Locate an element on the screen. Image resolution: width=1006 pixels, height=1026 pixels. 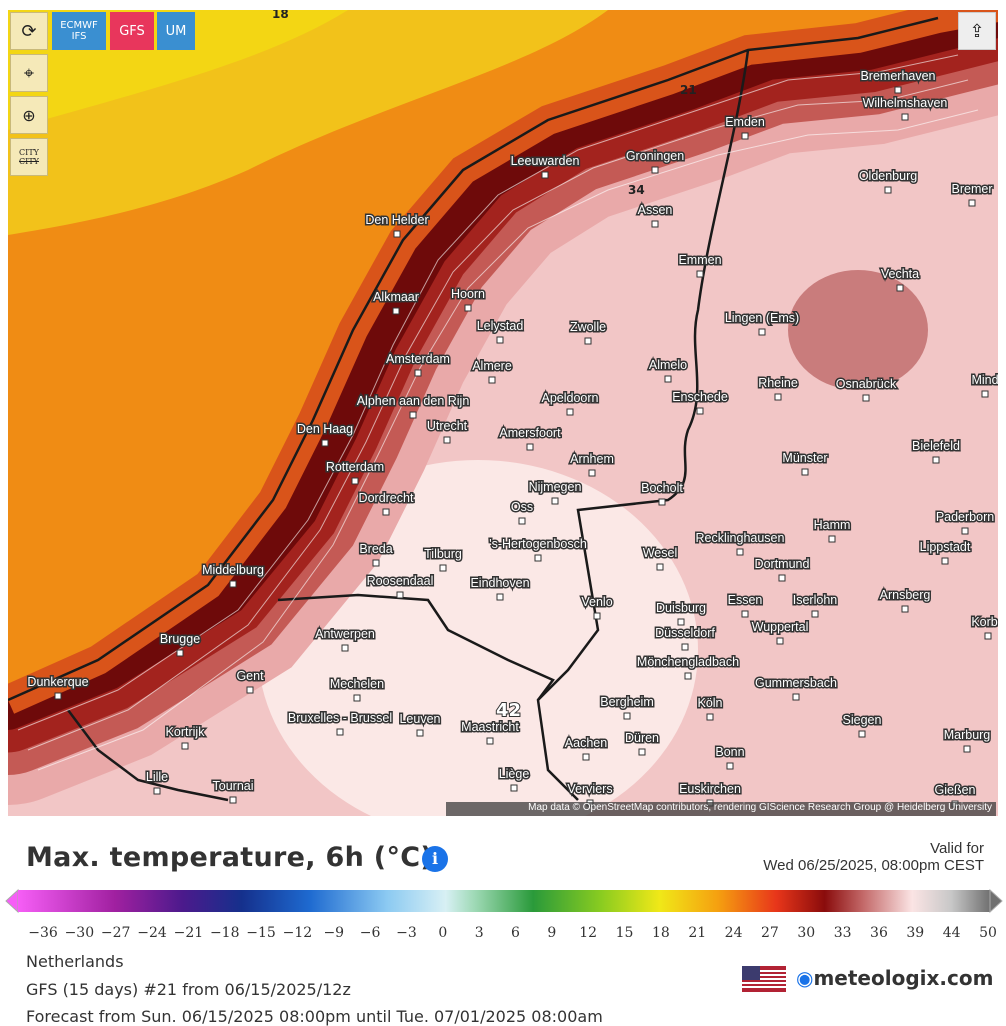
city-label: Den Haag is located at coordinates (325, 429).